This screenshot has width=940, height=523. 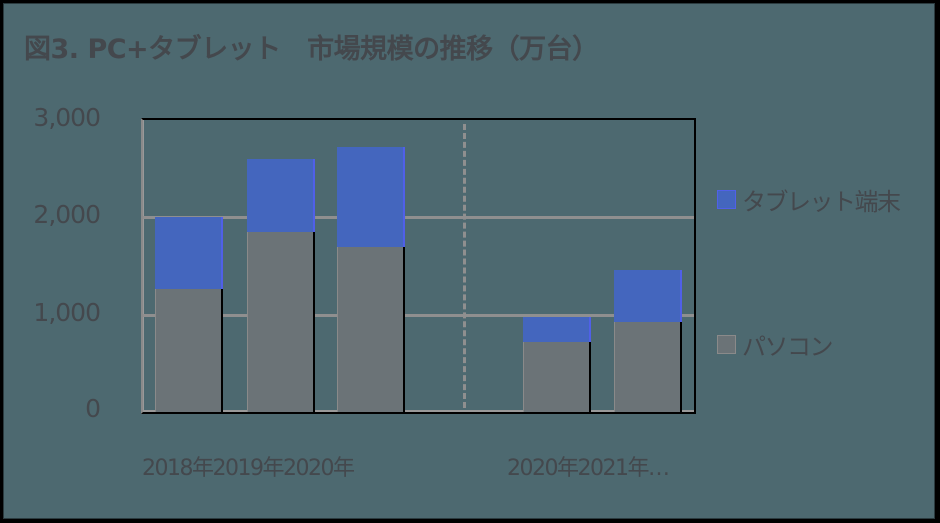 I want to click on legend-label-tablet: タブレット端末, so click(x=821, y=202).